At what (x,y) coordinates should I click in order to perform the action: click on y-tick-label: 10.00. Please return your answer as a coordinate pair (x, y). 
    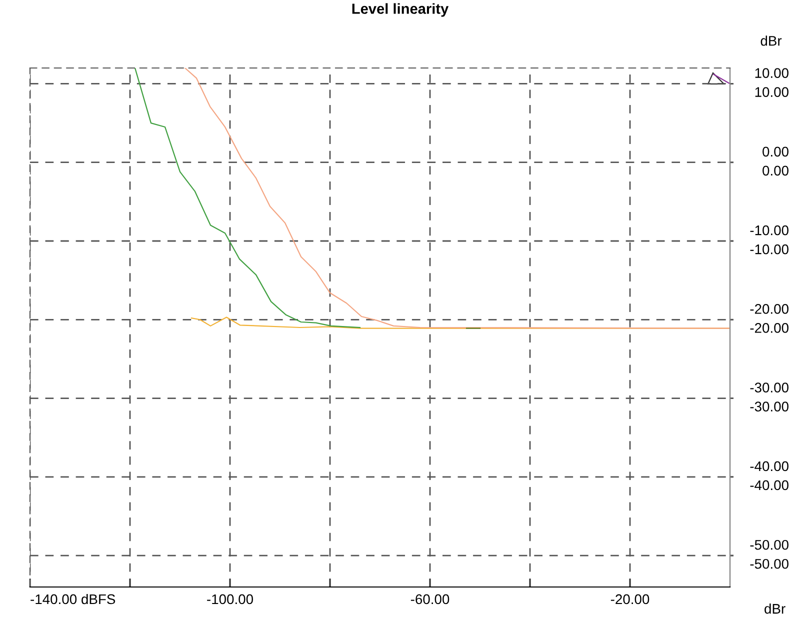
    Looking at the image, I should click on (771, 73).